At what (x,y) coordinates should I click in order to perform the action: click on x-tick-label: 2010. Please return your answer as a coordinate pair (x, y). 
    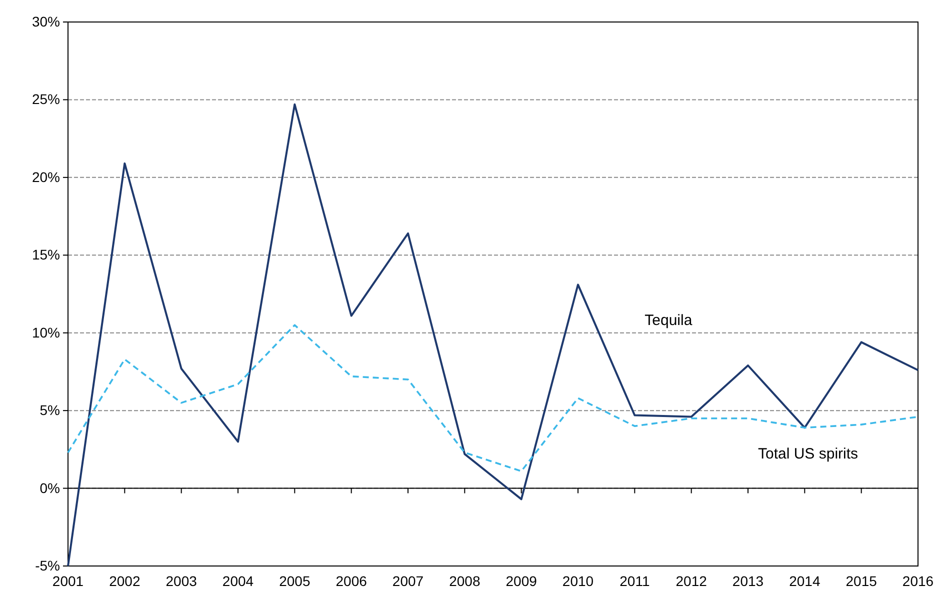
    Looking at the image, I should click on (578, 580).